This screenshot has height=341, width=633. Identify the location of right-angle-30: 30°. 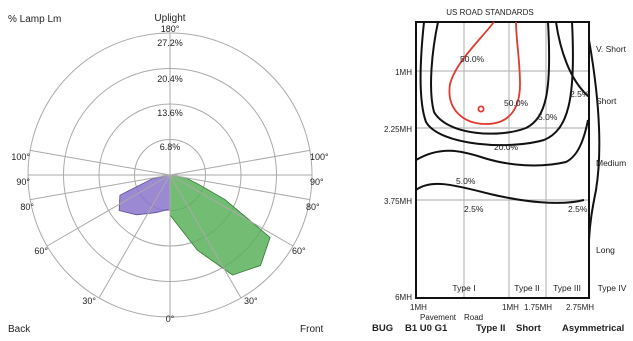
(251, 301).